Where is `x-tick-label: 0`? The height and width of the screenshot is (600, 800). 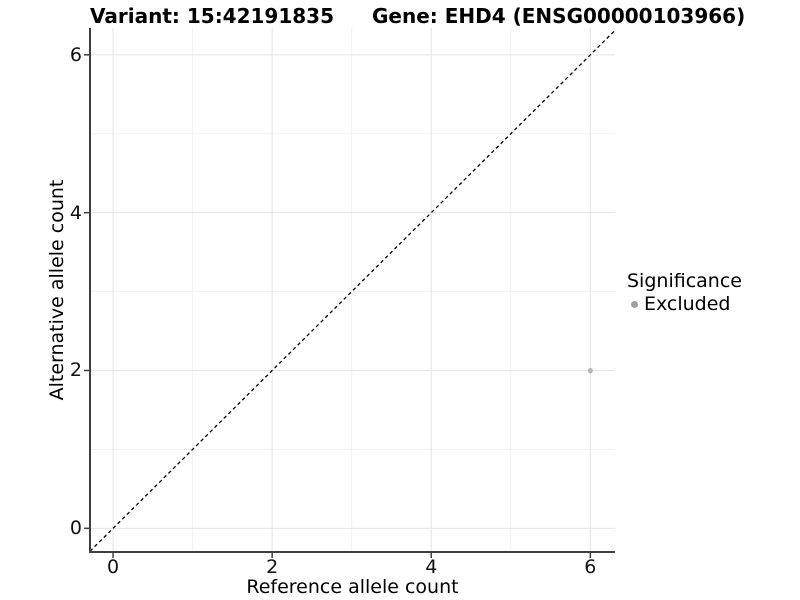
x-tick-label: 0 is located at coordinates (113, 567).